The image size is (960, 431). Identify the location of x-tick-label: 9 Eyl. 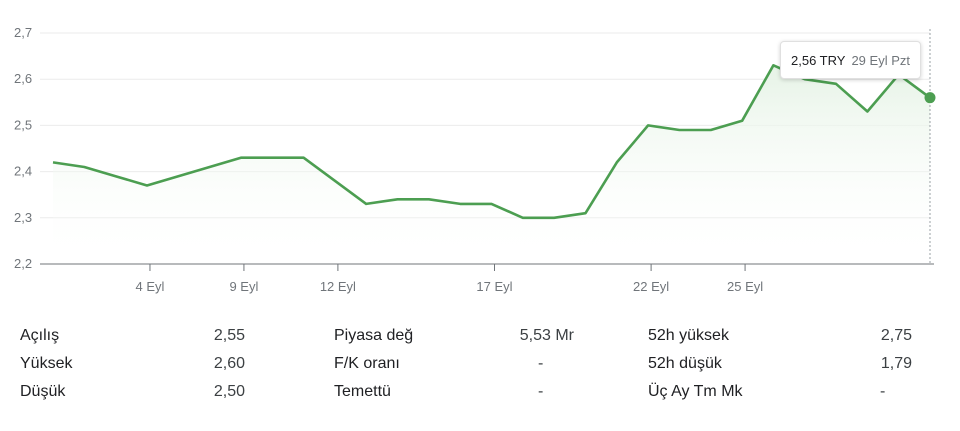
(243, 286).